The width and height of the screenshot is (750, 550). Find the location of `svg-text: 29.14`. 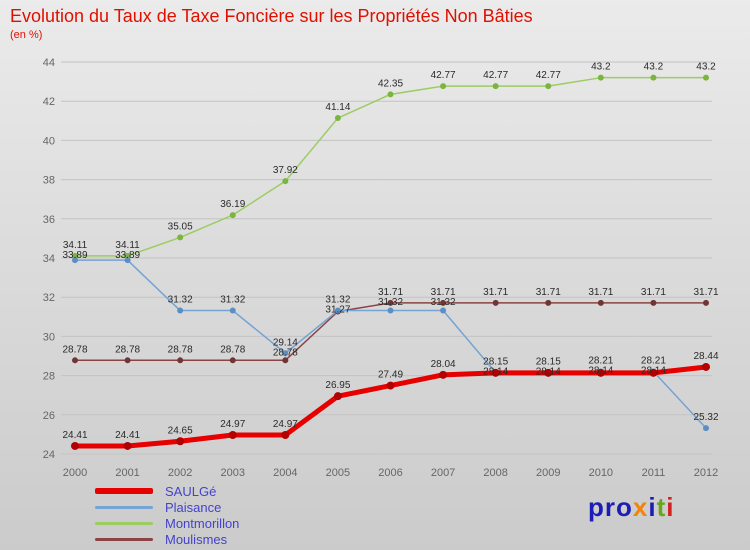

svg-text: 29.14 is located at coordinates (285, 342).